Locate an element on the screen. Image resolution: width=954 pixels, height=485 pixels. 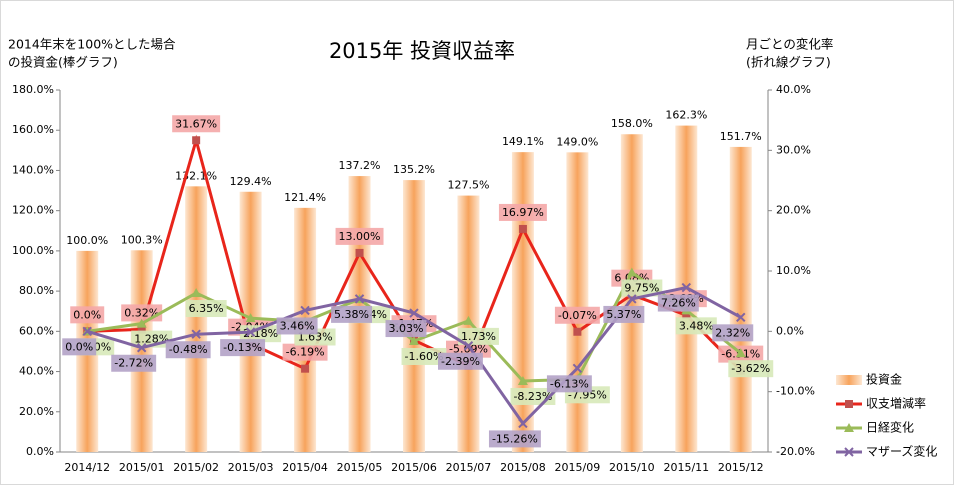
value-label: -1.60% is located at coordinates (424, 356).